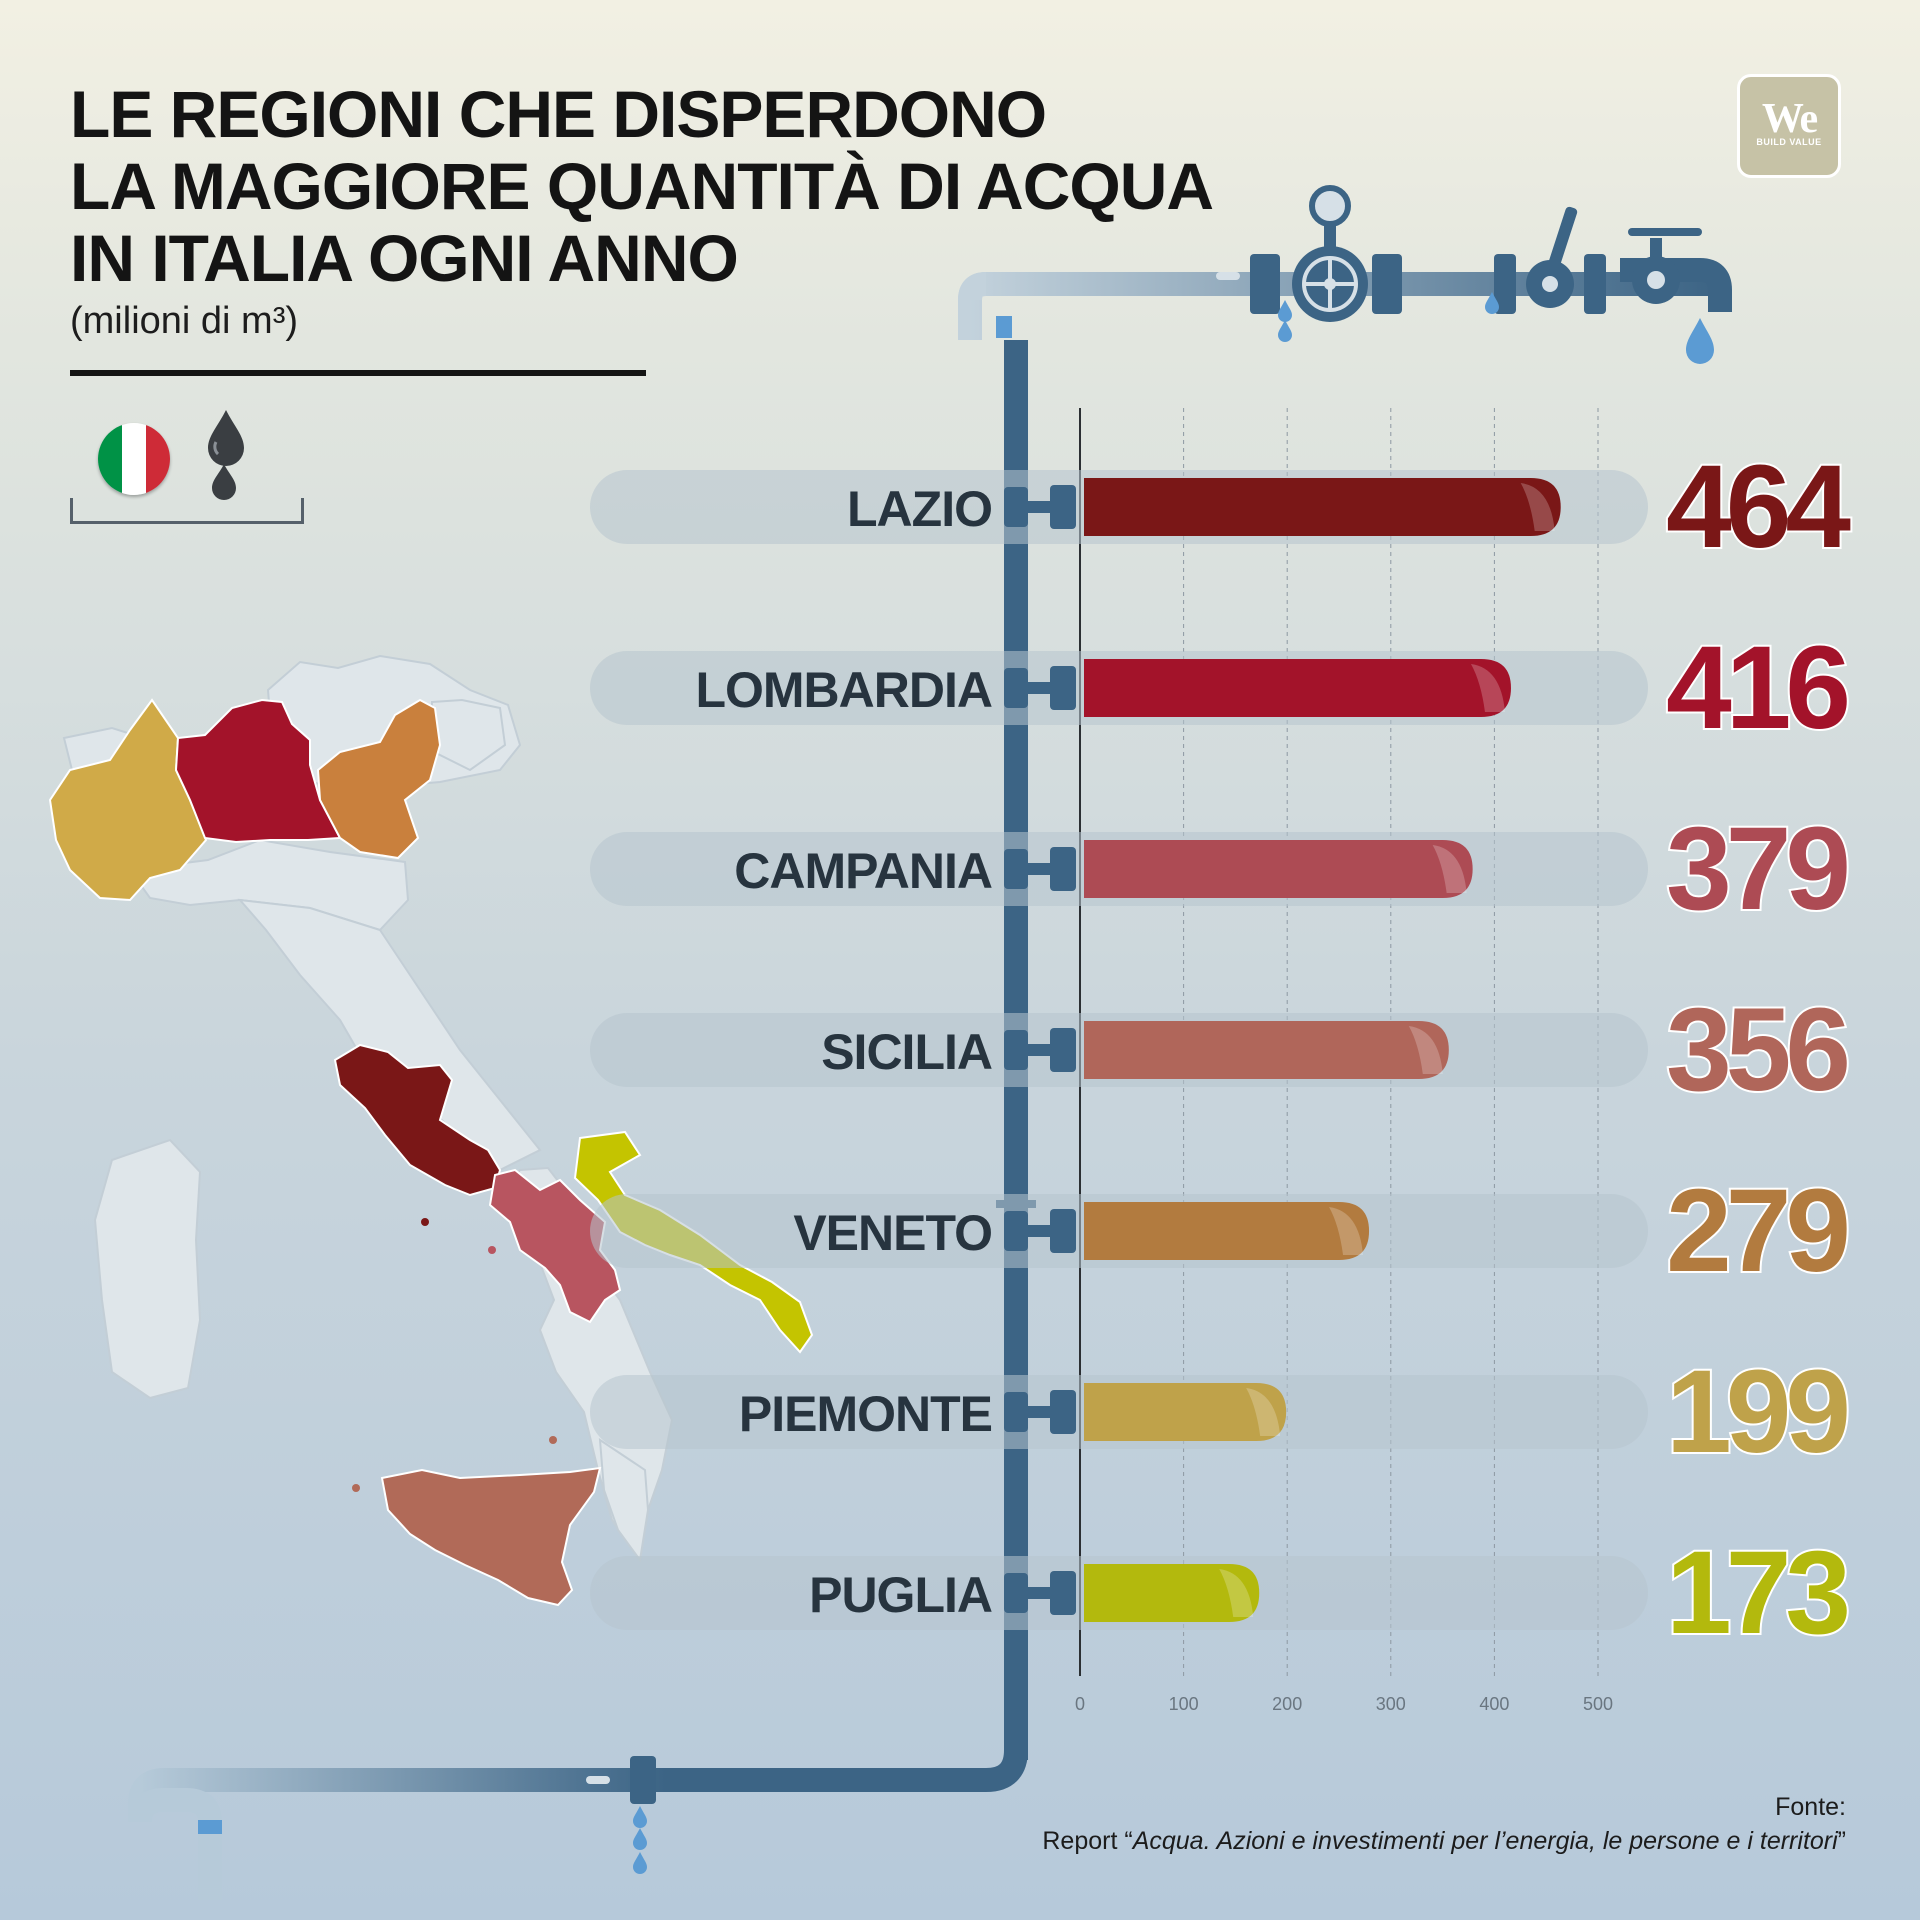 The height and width of the screenshot is (1920, 1920). I want to click on map-region-campania, so click(555, 1246).